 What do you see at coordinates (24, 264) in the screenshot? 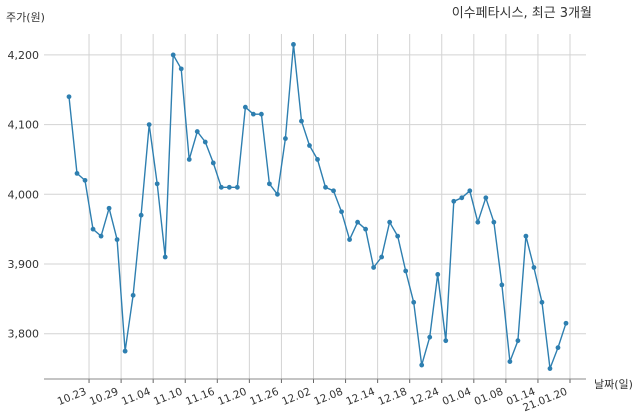
I see `y-tick-label: 3,900` at bounding box center [24, 264].